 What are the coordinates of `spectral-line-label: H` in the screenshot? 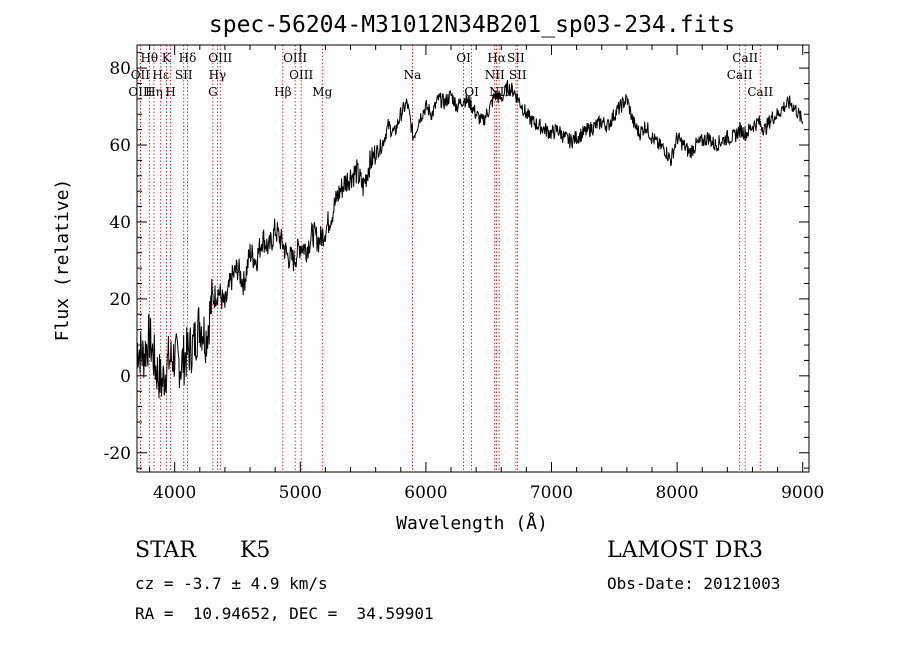 It's located at (170, 92).